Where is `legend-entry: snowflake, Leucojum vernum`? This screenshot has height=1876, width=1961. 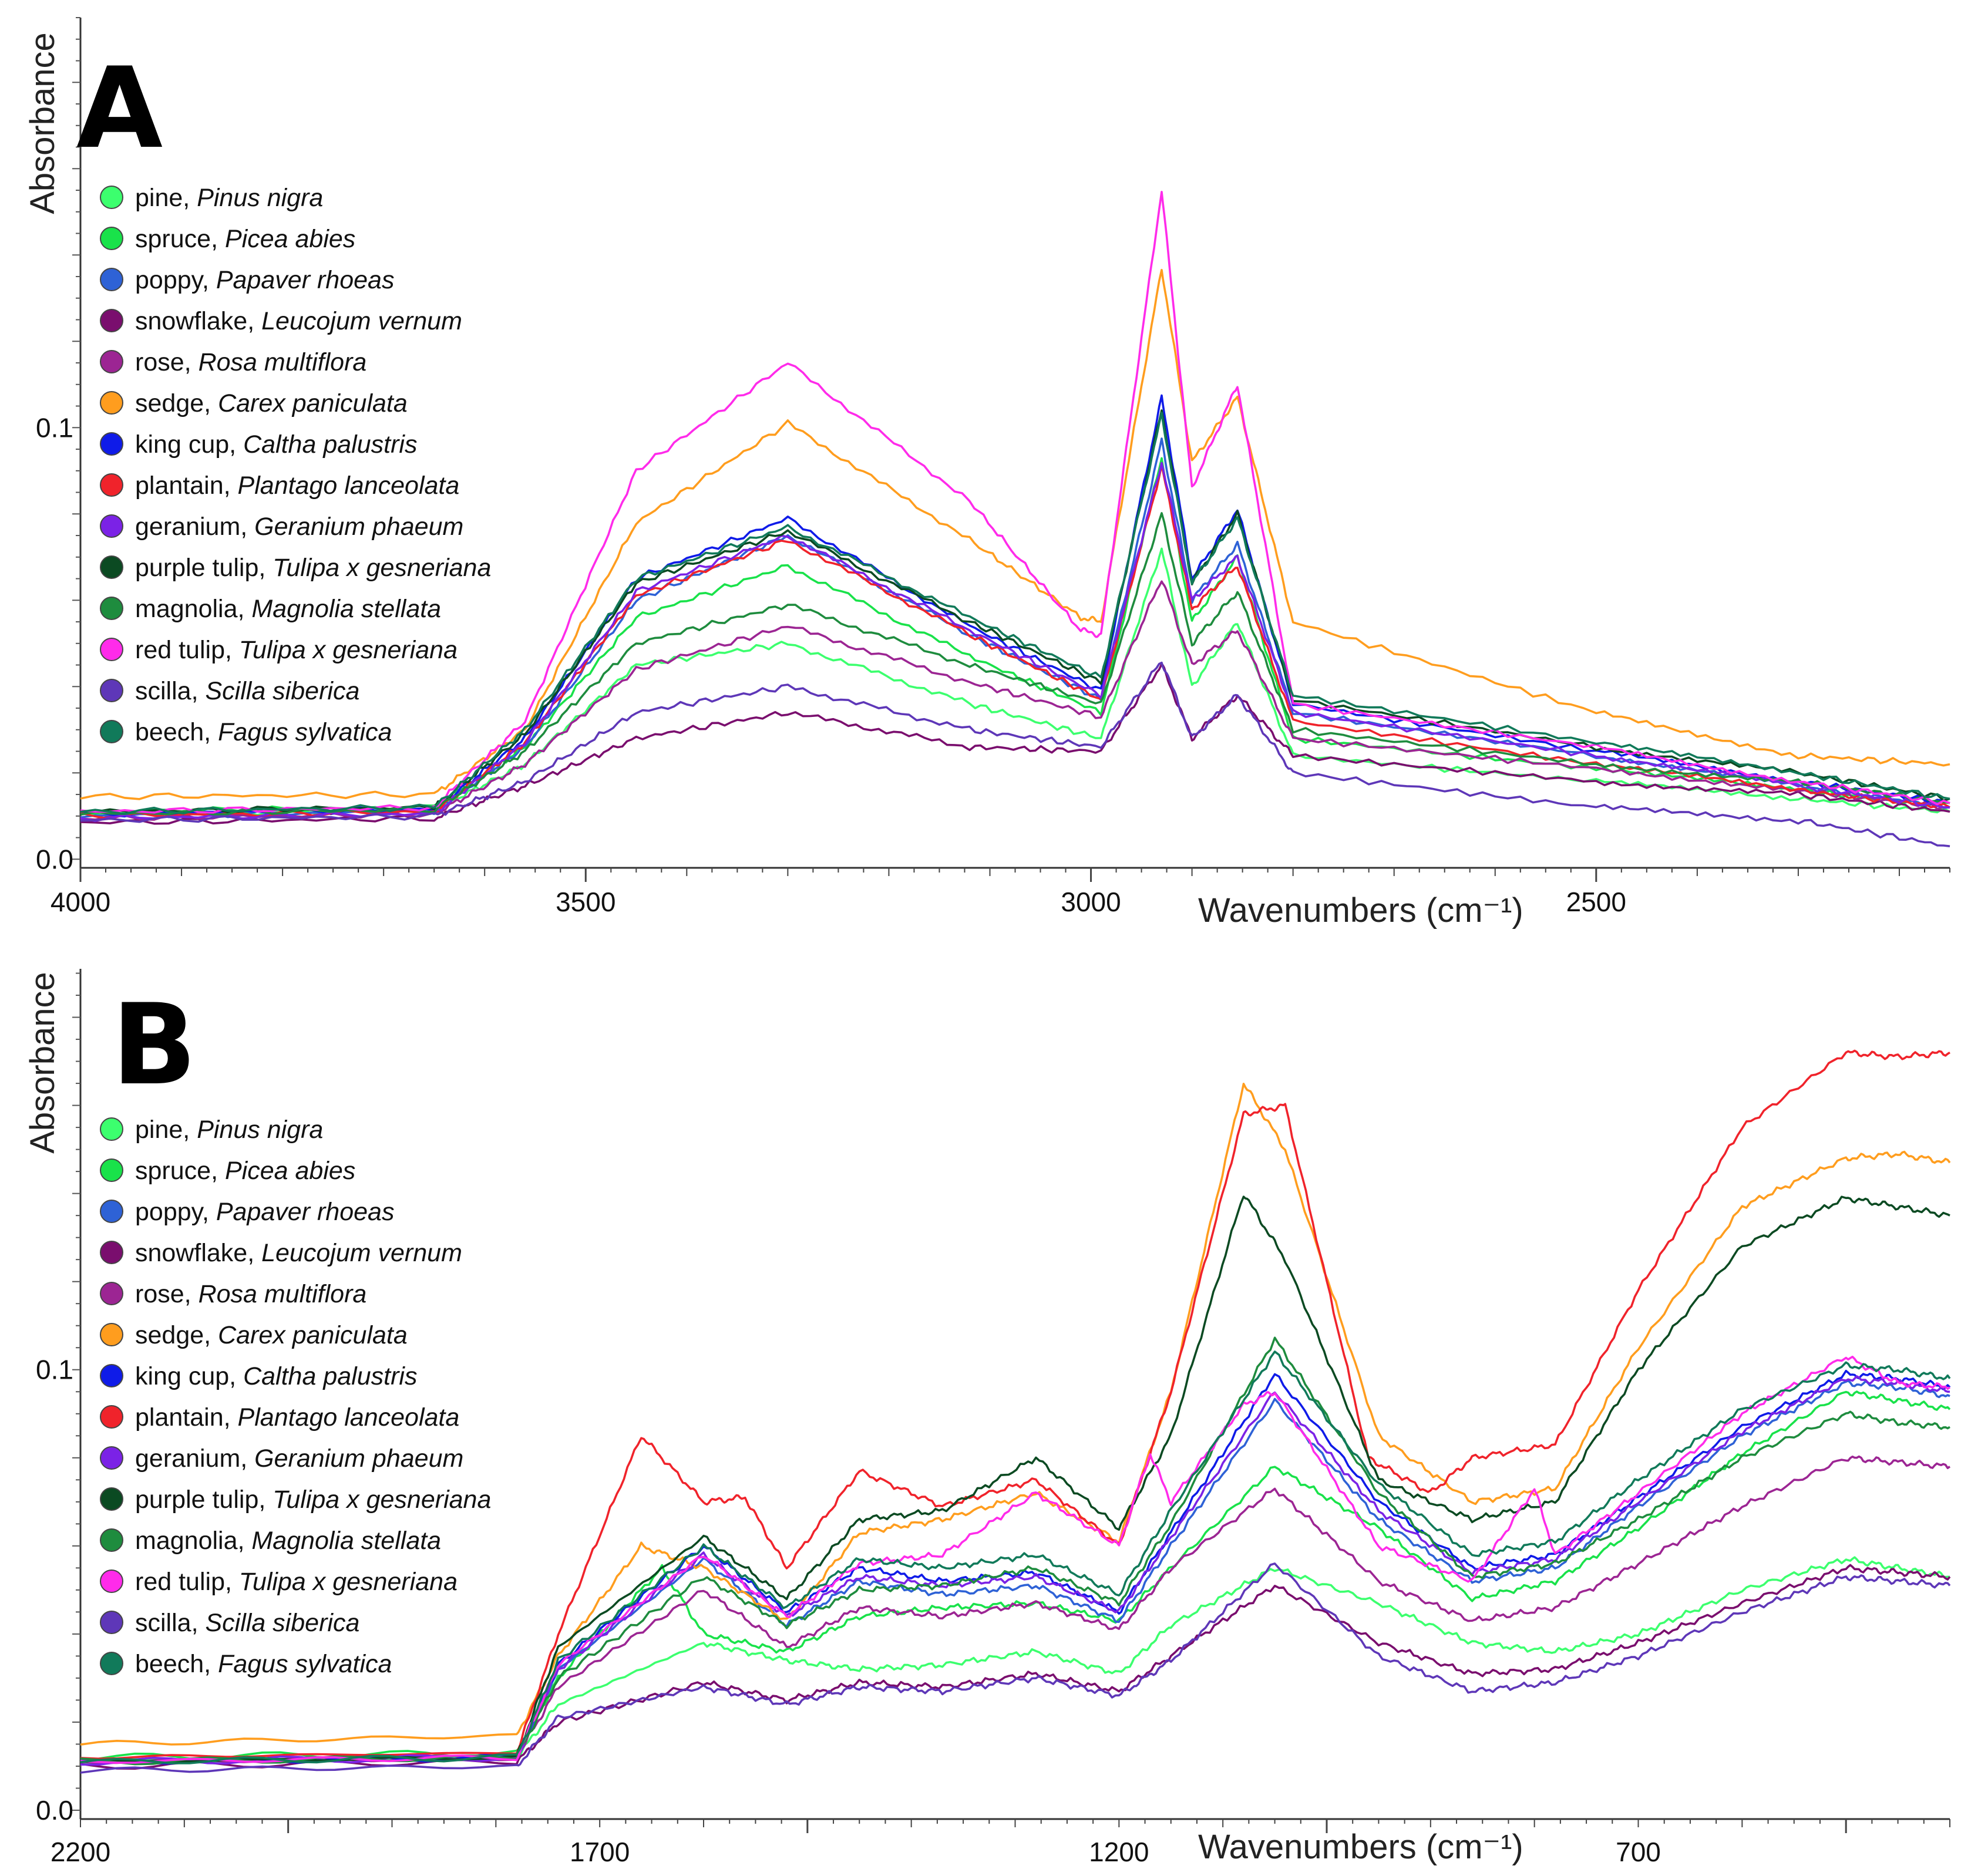 legend-entry: snowflake, Leucojum vernum is located at coordinates (298, 321).